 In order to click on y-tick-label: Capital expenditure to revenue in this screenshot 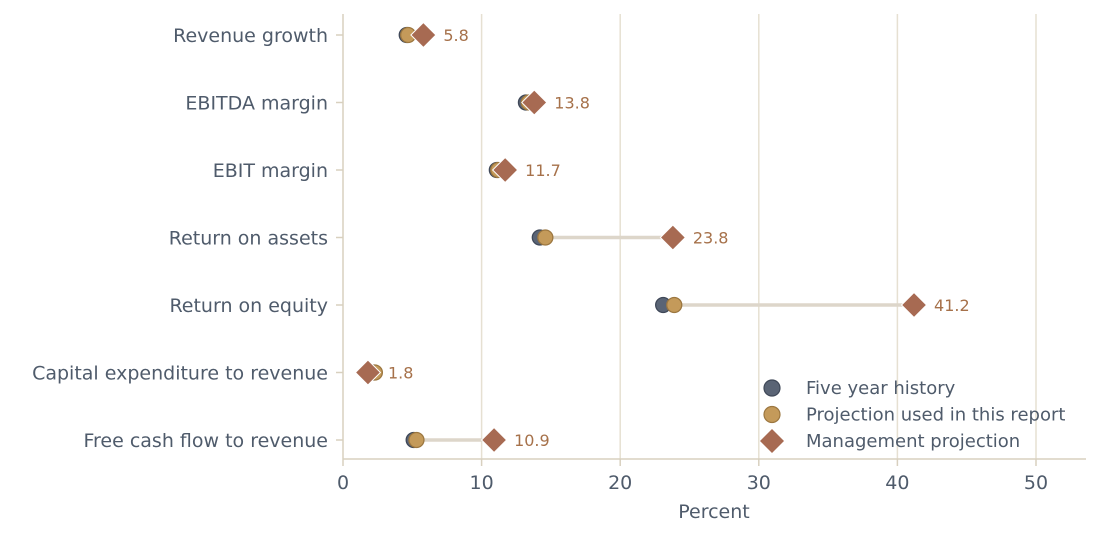, I will do `click(180, 374)`.